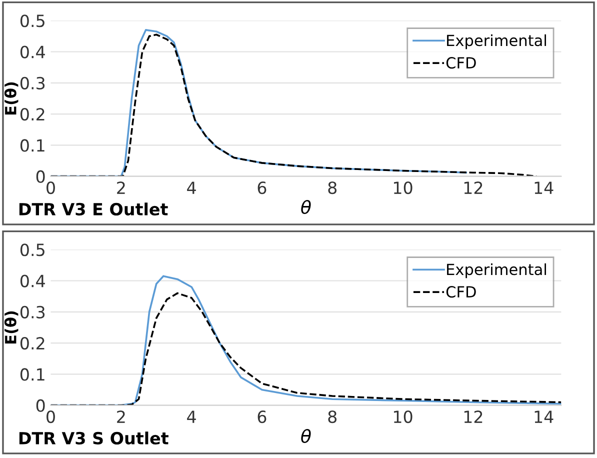 The image size is (597, 458). What do you see at coordinates (93, 438) in the screenshot?
I see `text: DTR V3 S Outlet` at bounding box center [93, 438].